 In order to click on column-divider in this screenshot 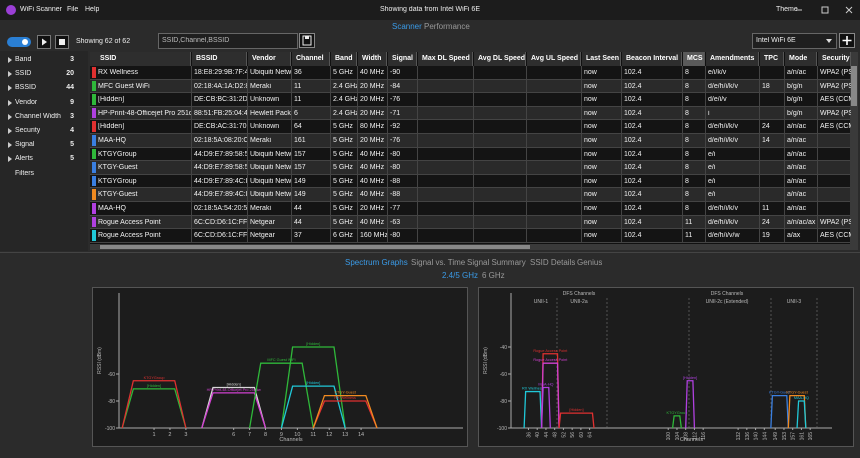, I will do `click(581, 154)`.